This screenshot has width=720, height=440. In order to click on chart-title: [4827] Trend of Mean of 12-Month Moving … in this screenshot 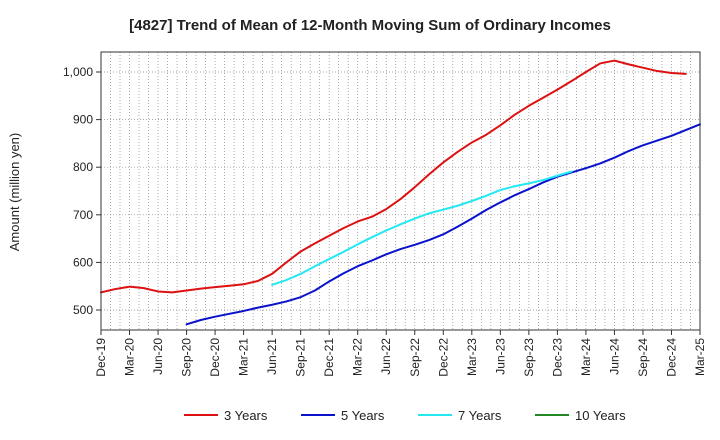, I will do `click(370, 25)`.